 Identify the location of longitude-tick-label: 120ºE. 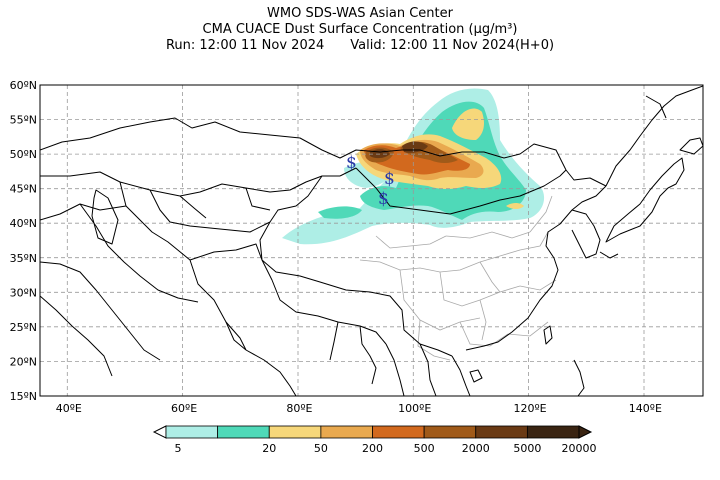
(529, 408).